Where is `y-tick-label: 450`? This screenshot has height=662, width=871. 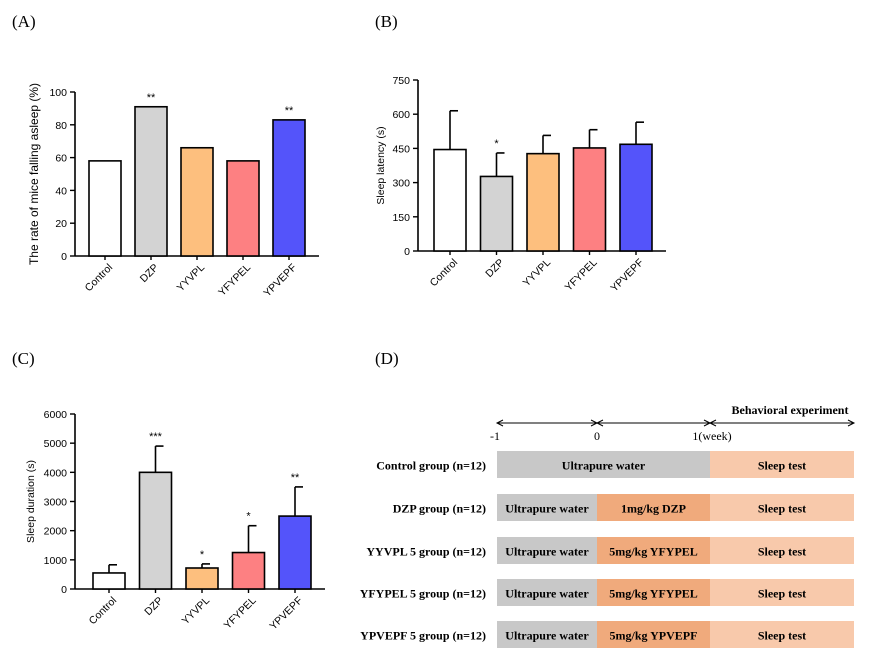 y-tick-label: 450 is located at coordinates (401, 149).